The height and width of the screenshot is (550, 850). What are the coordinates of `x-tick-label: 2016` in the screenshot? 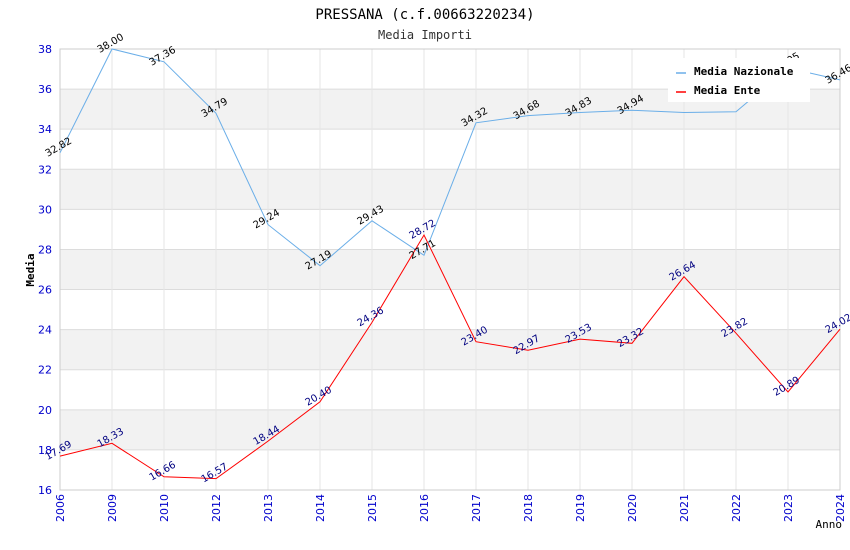 It's located at (424, 508).